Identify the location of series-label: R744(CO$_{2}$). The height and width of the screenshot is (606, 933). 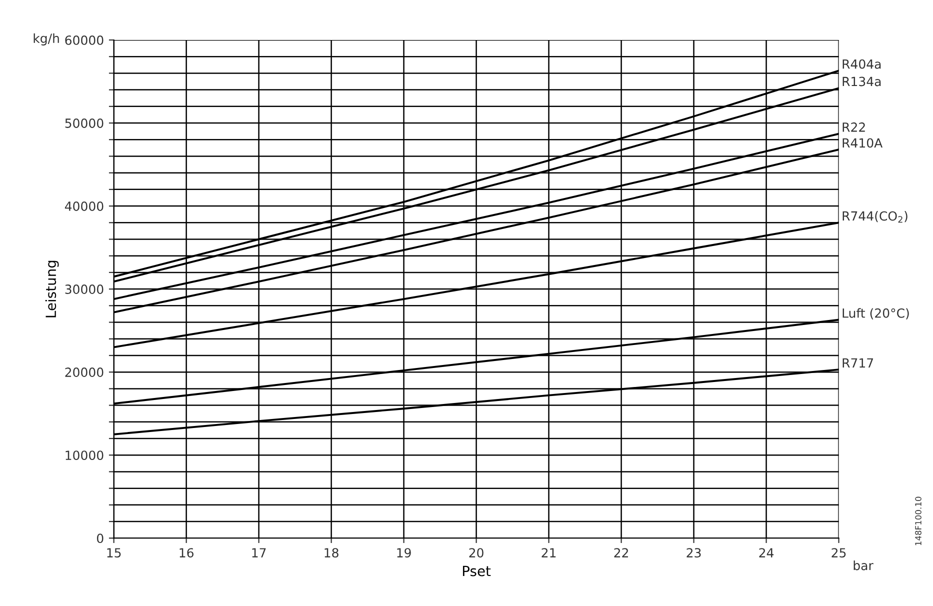
(875, 217).